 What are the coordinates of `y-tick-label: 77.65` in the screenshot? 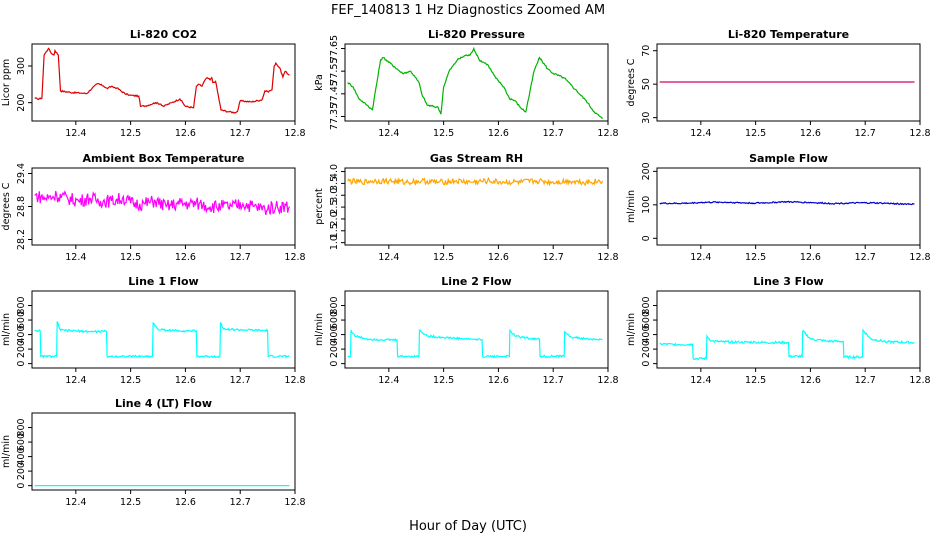 It's located at (334, 48).